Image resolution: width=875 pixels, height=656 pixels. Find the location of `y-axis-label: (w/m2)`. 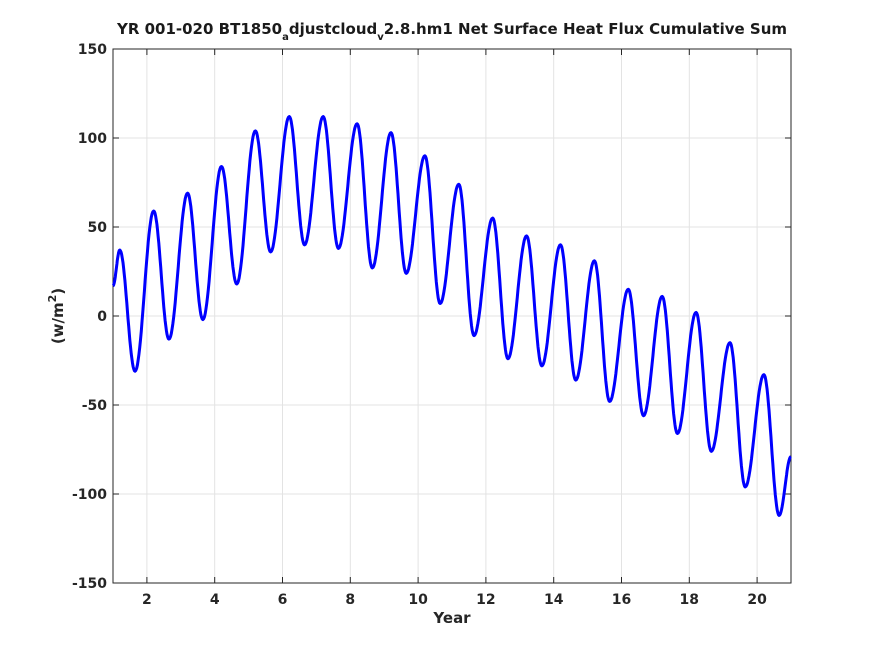

y-axis-label: (w/m2) is located at coordinates (56, 316).